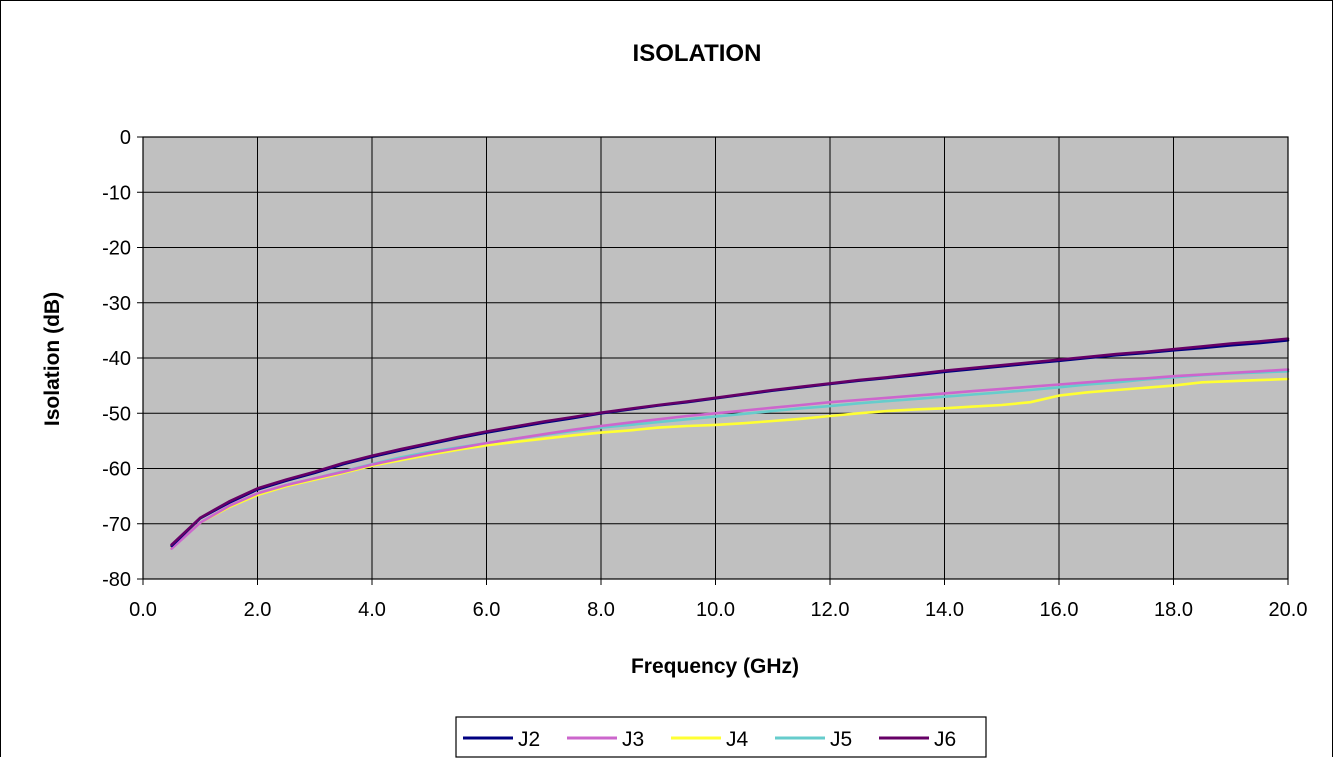 This screenshot has height=758, width=1333. What do you see at coordinates (116, 249) in the screenshot?
I see `y-tick-label: -20` at bounding box center [116, 249].